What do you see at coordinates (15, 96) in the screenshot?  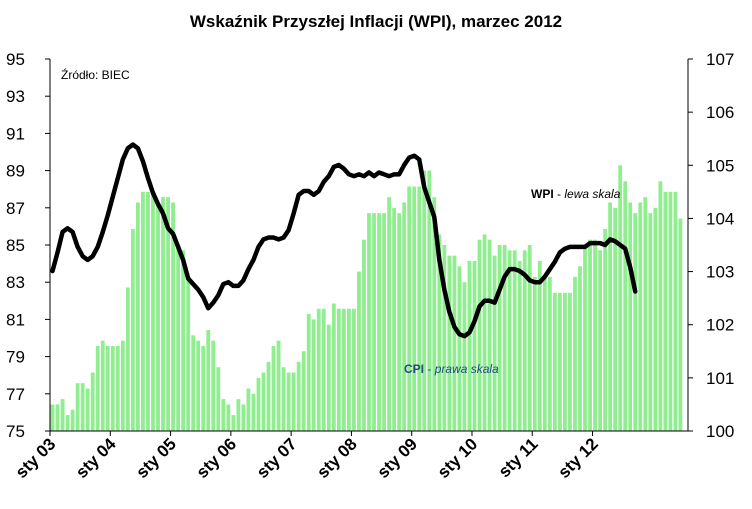 I see `left-tick-label: 93` at bounding box center [15, 96].